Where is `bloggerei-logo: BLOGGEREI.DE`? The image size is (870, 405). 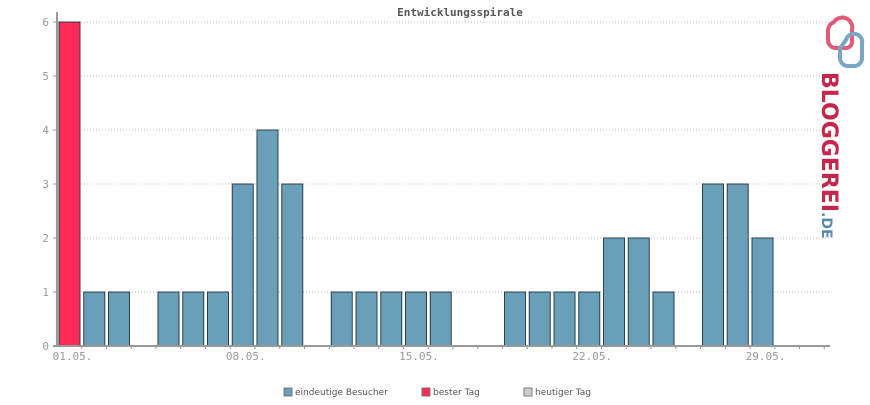
bloggerei-logo: BLOGGEREI.DE is located at coordinates (840, 127).